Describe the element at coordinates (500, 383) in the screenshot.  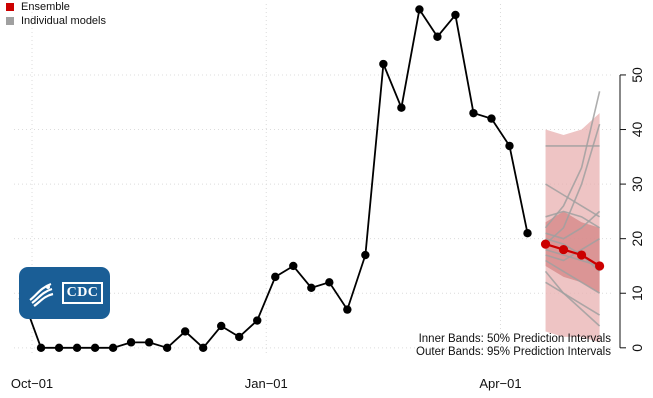
I see `x-tick-label: Apr−01` at that location.